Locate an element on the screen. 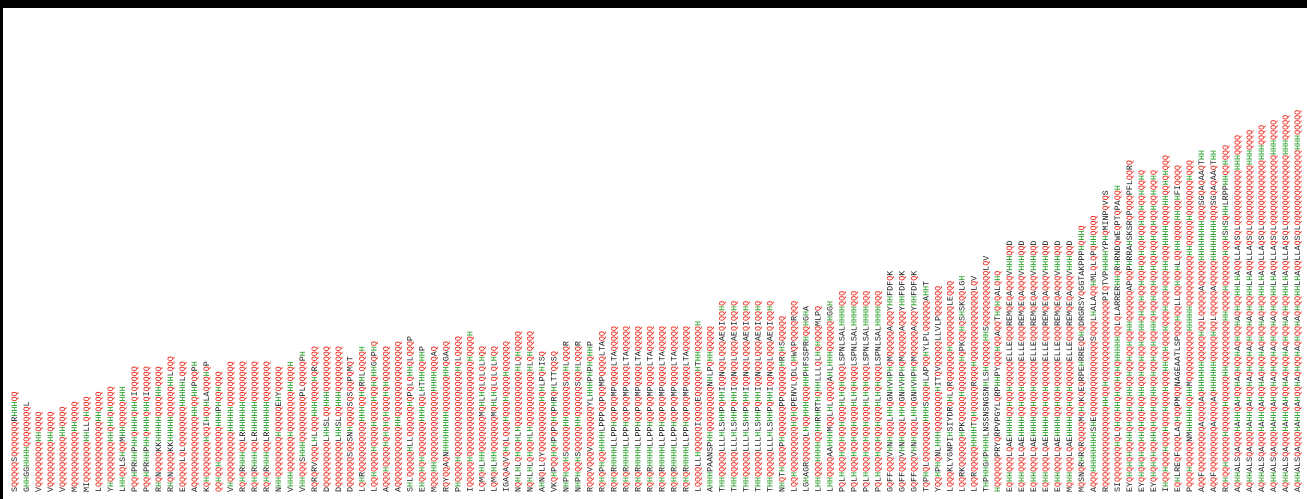  sequence: AHNQLLQYQQQQQQQQQQHQHLPQHISQ is located at coordinates (543, 421).